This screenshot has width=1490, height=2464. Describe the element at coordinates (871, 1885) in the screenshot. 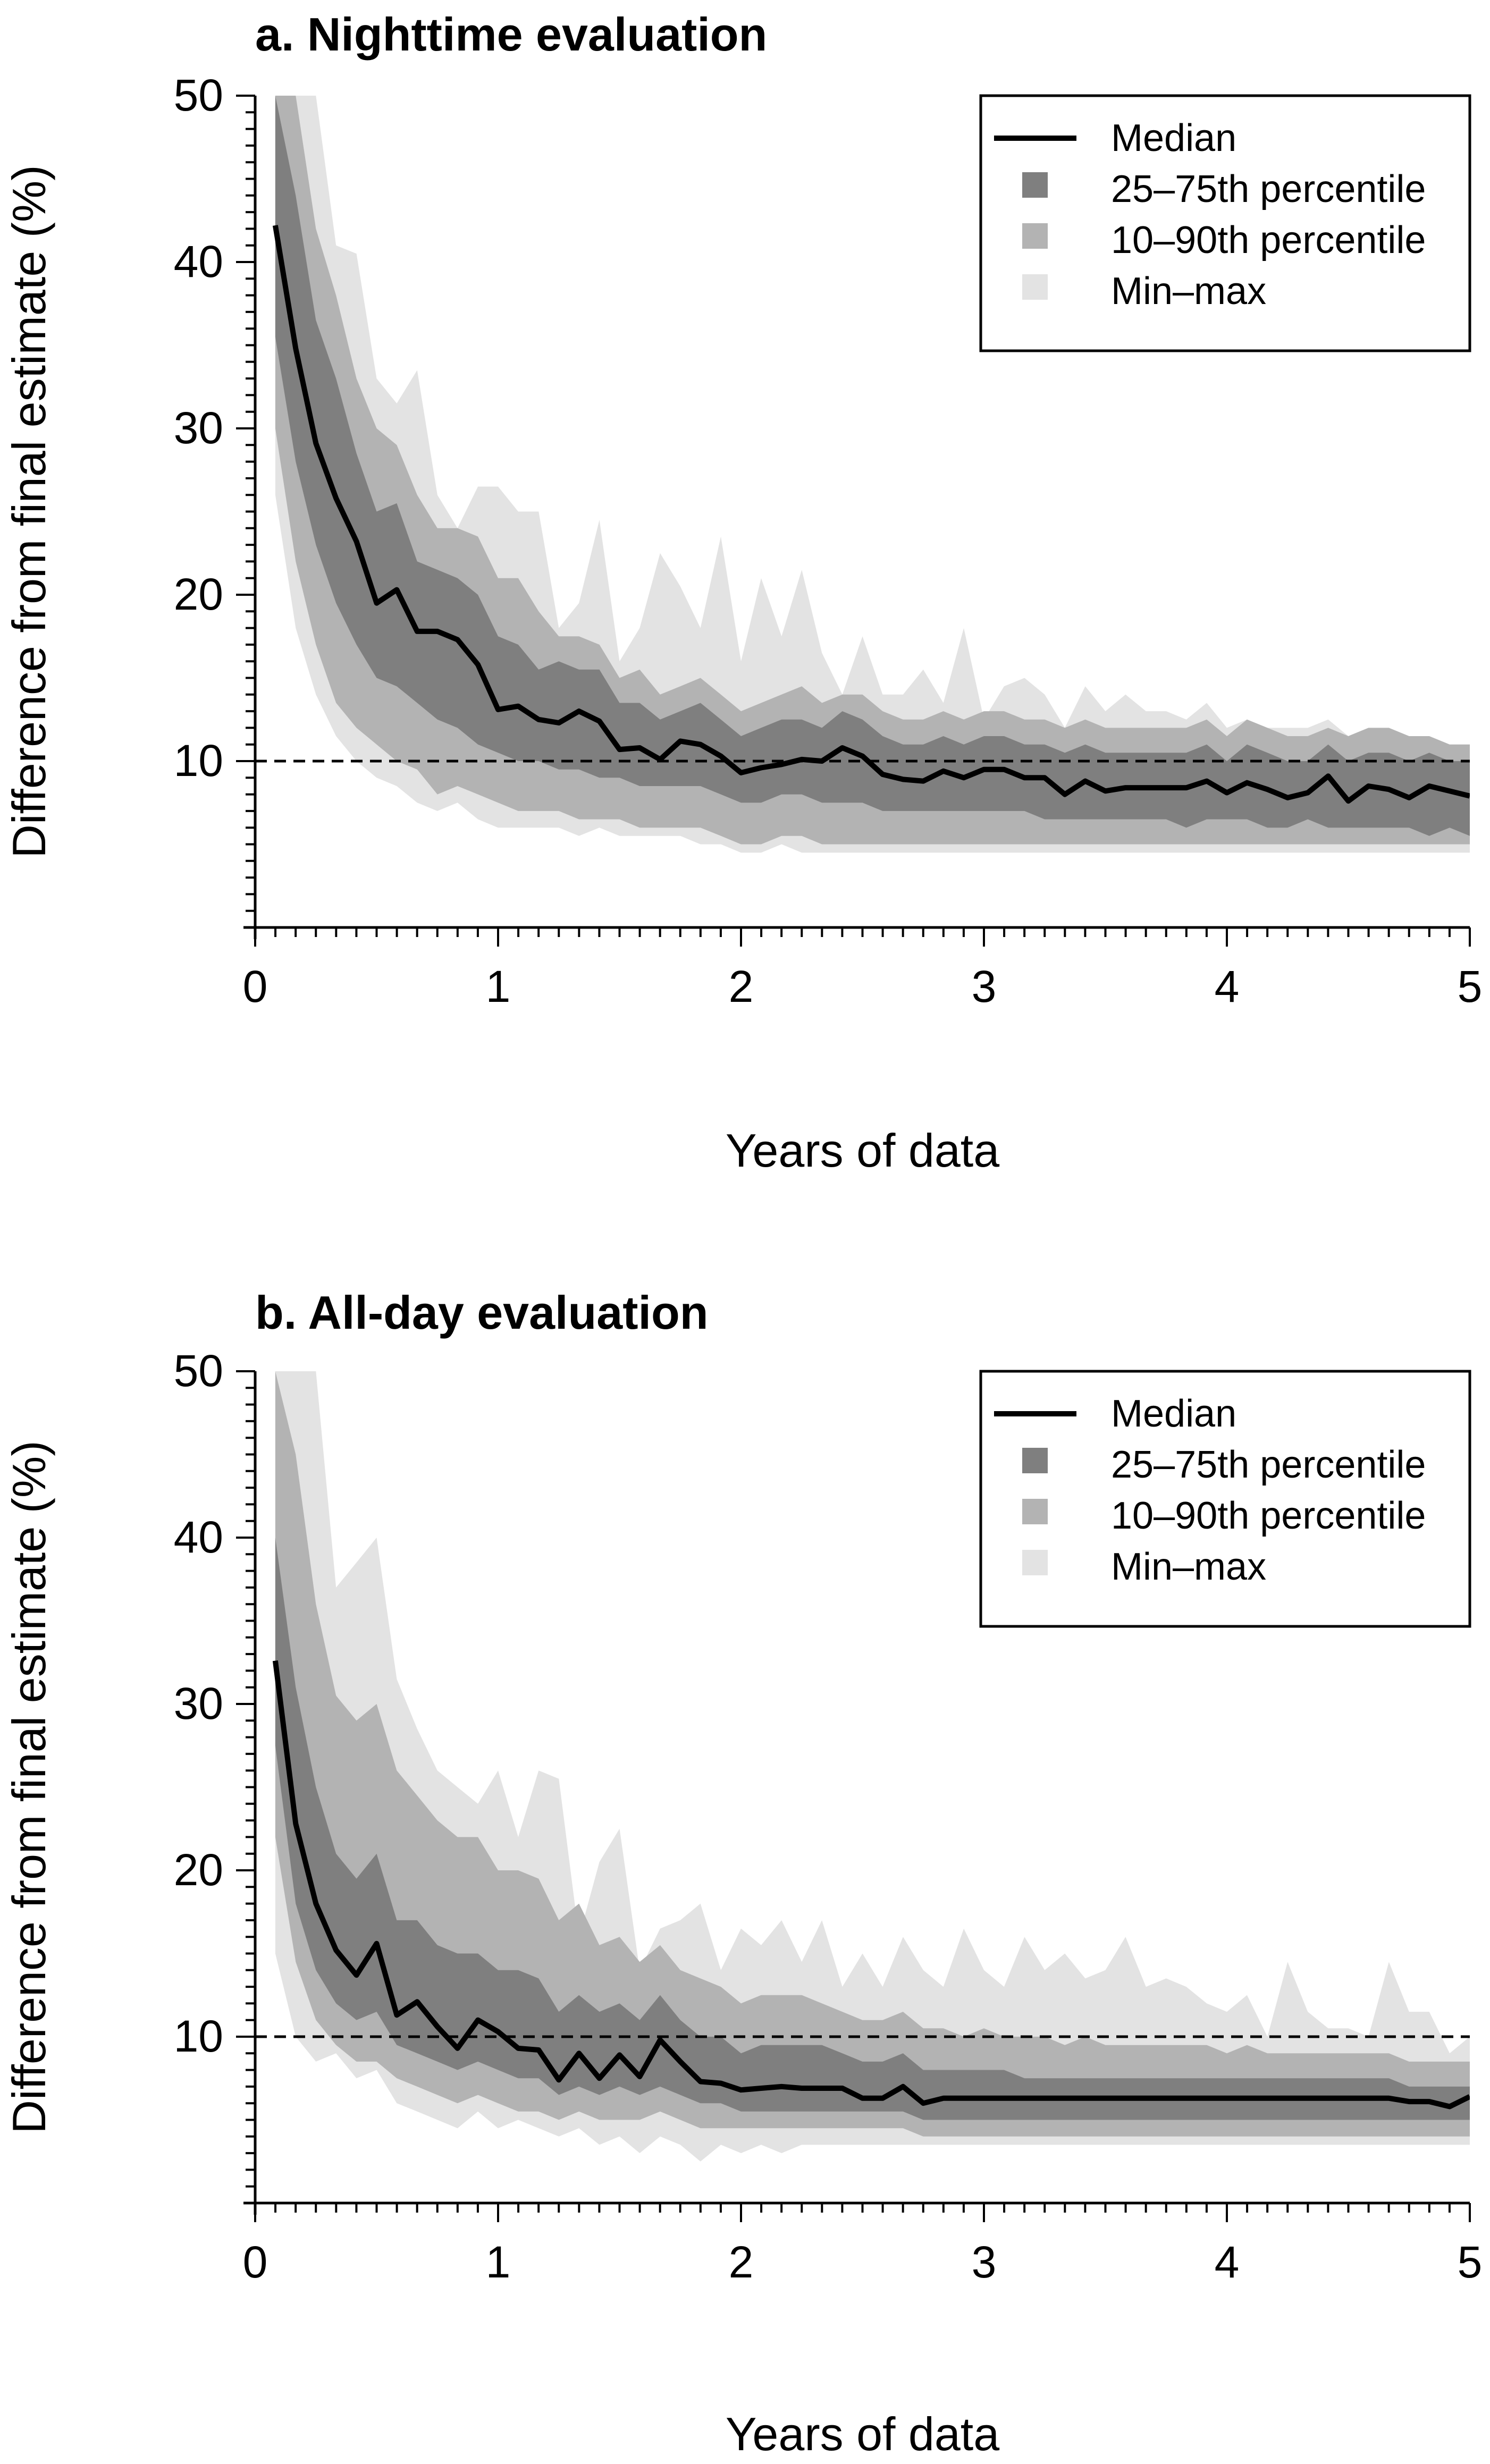

I see `median-line` at that location.